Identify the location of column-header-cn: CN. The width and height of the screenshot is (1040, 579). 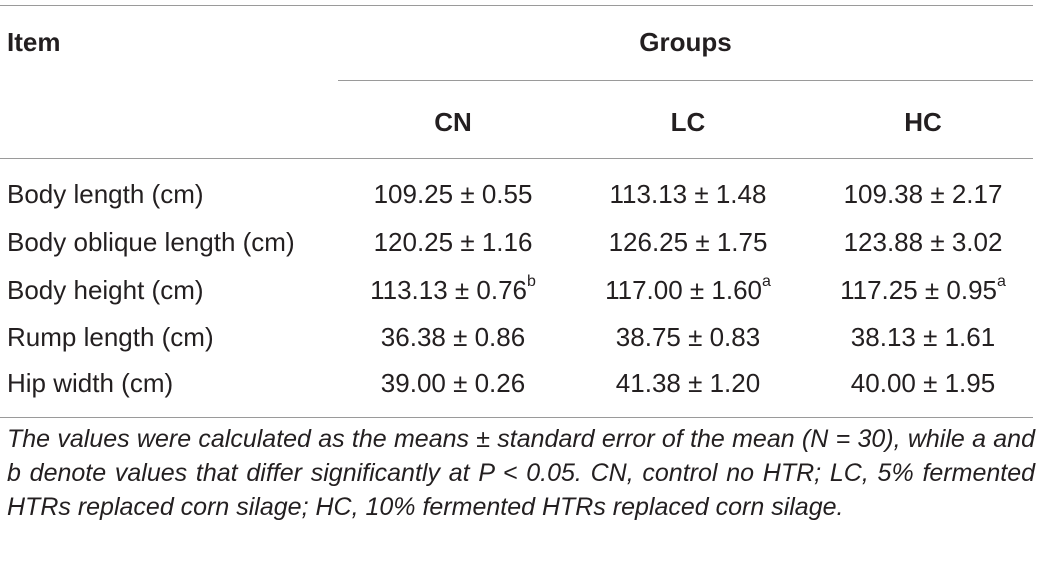
(453, 122).